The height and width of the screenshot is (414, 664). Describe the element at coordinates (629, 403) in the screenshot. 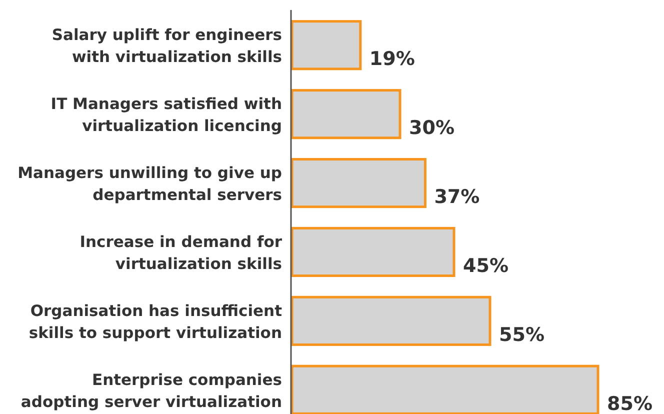

I see `data-label: 85%` at that location.